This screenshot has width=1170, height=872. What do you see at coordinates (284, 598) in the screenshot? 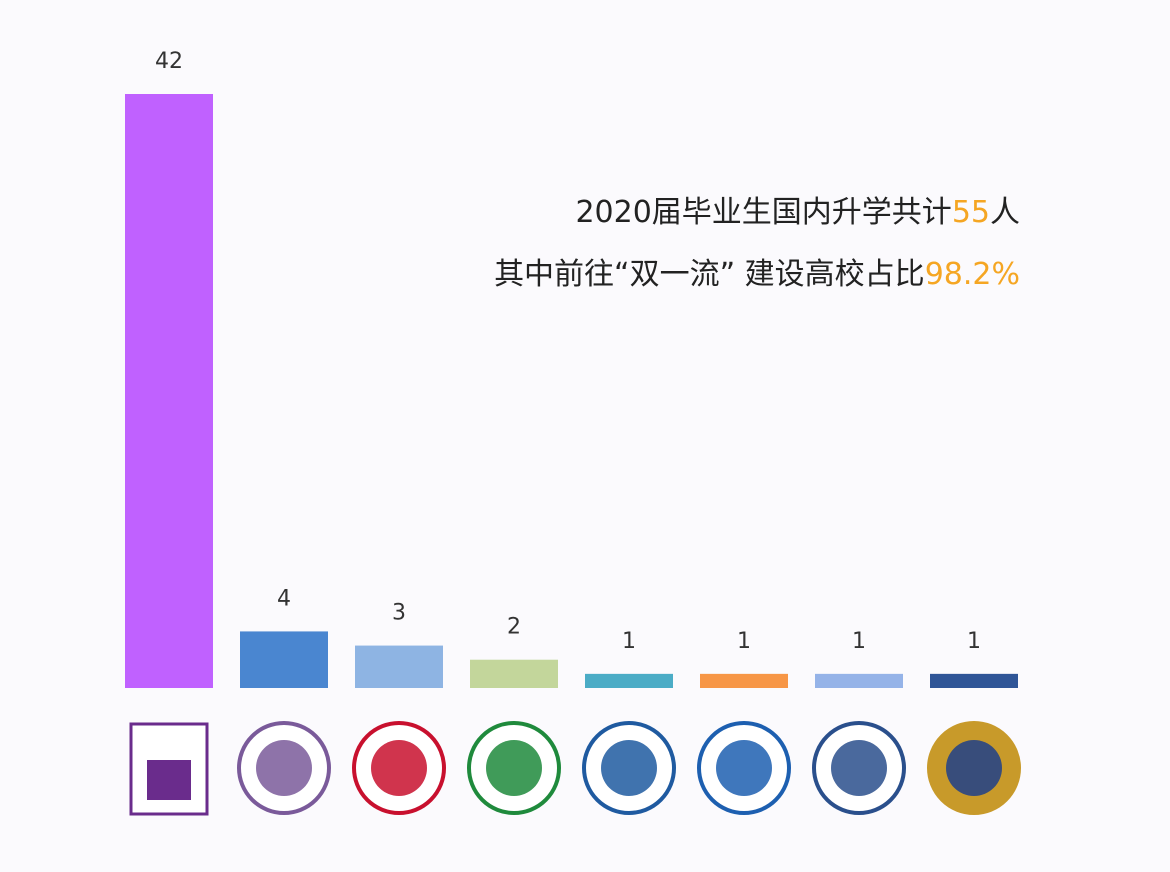
I see `value-label: 4` at bounding box center [284, 598].